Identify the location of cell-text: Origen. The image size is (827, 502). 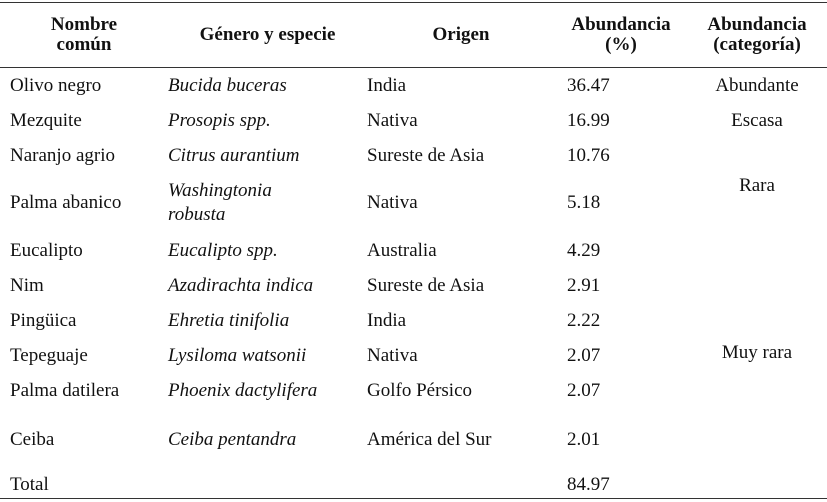
(461, 34).